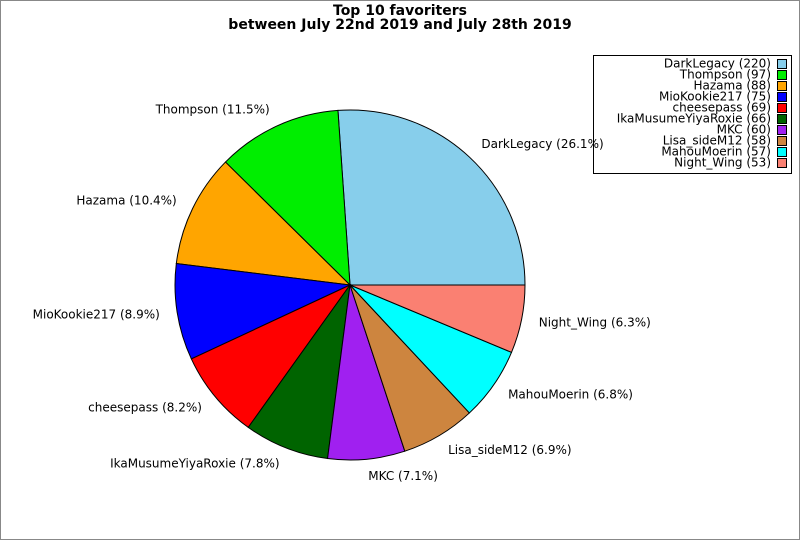 Image resolution: width=800 pixels, height=540 pixels. Describe the element at coordinates (212, 110) in the screenshot. I see `slice-label: Thompson (11.5%)` at that location.